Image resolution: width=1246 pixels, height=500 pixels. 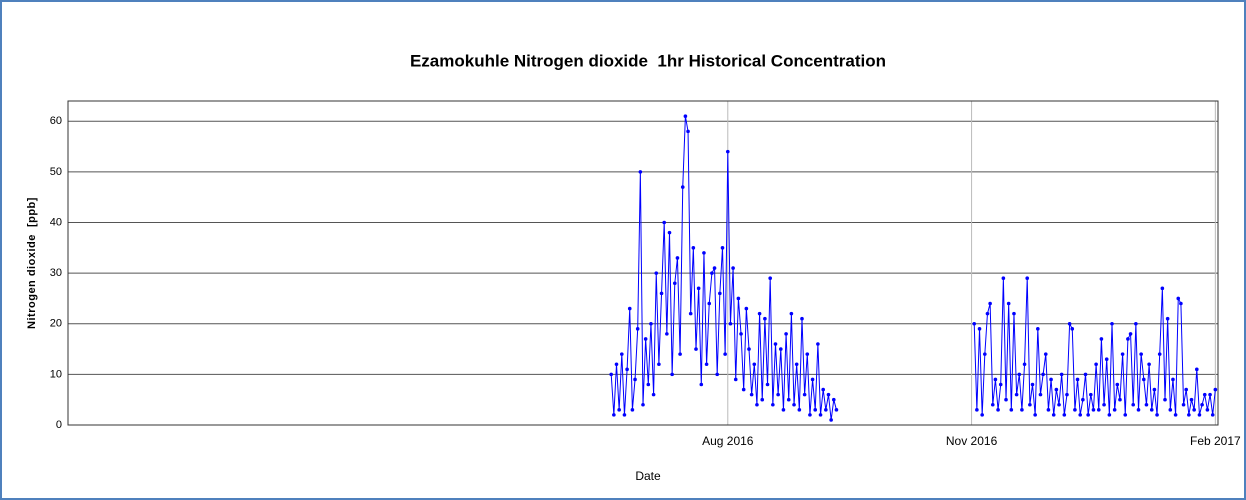 What do you see at coordinates (32, 263) in the screenshot?
I see `y-axis-label: Nitrogen dioxide [ppb]` at bounding box center [32, 263].